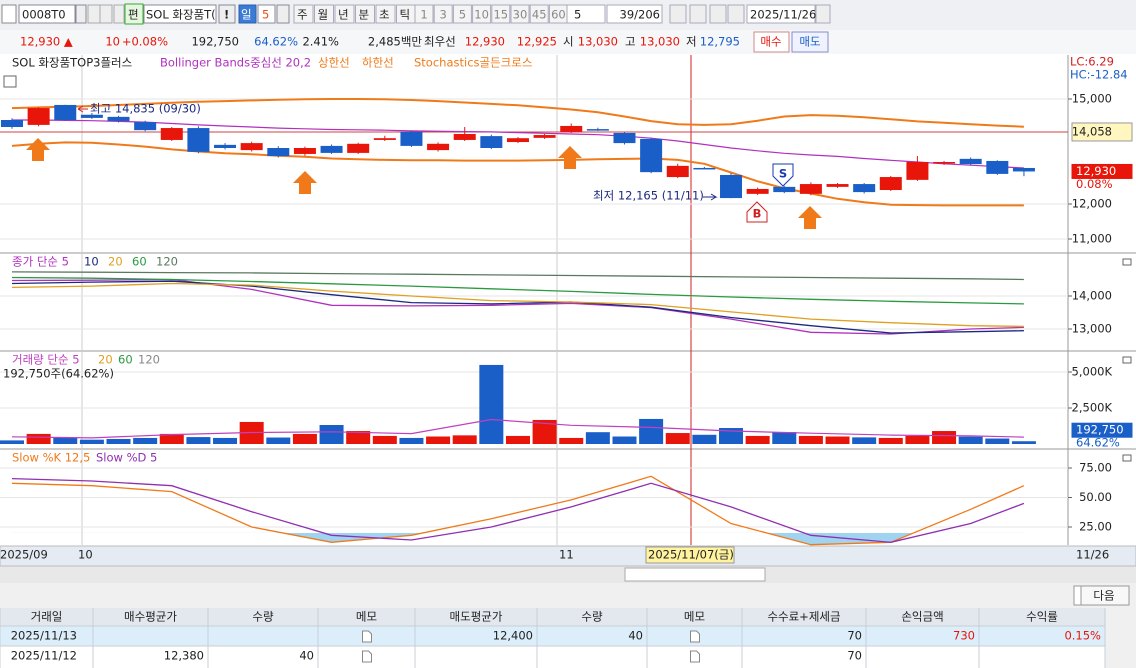 The image size is (1136, 668). I want to click on minute: 1, so click(423, 15).